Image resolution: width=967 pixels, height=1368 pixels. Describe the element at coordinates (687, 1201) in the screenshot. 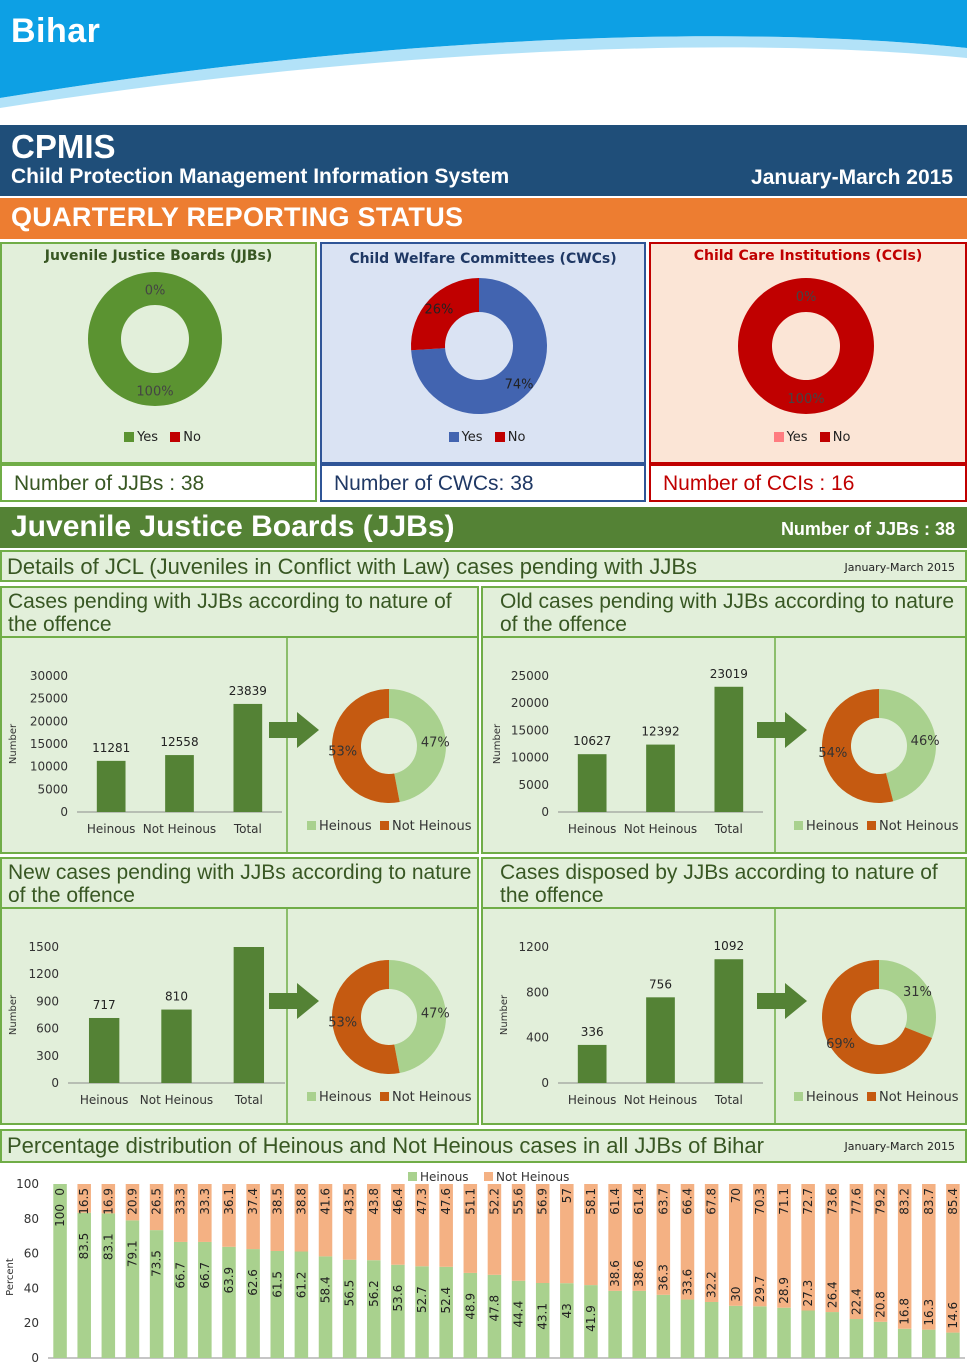

I see `not-heinous-value-label: 66.4` at that location.